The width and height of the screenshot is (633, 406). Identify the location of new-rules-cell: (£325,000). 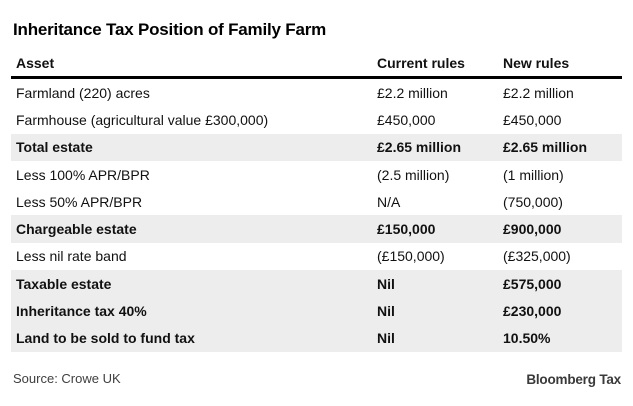
(537, 256).